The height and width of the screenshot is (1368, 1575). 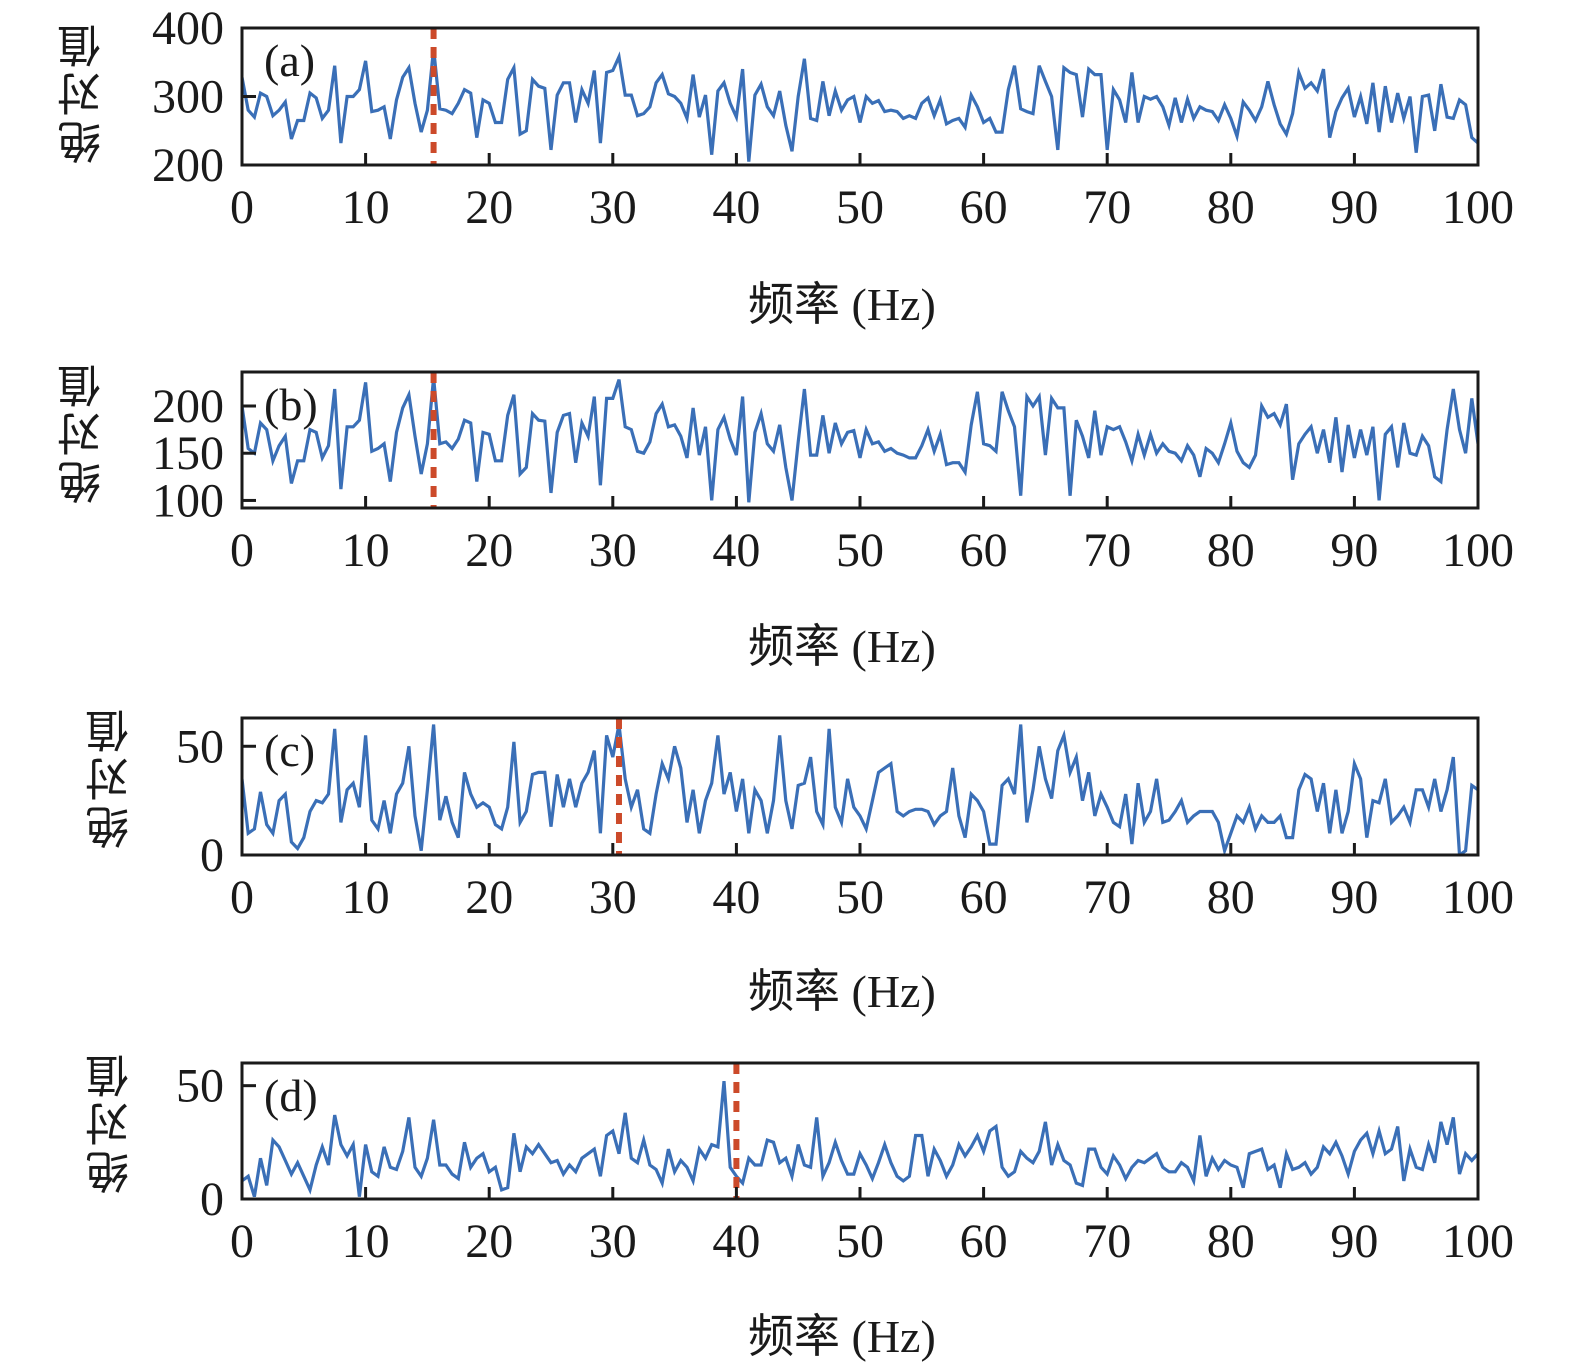 I want to click on panel-tag: (d), so click(x=291, y=1095).